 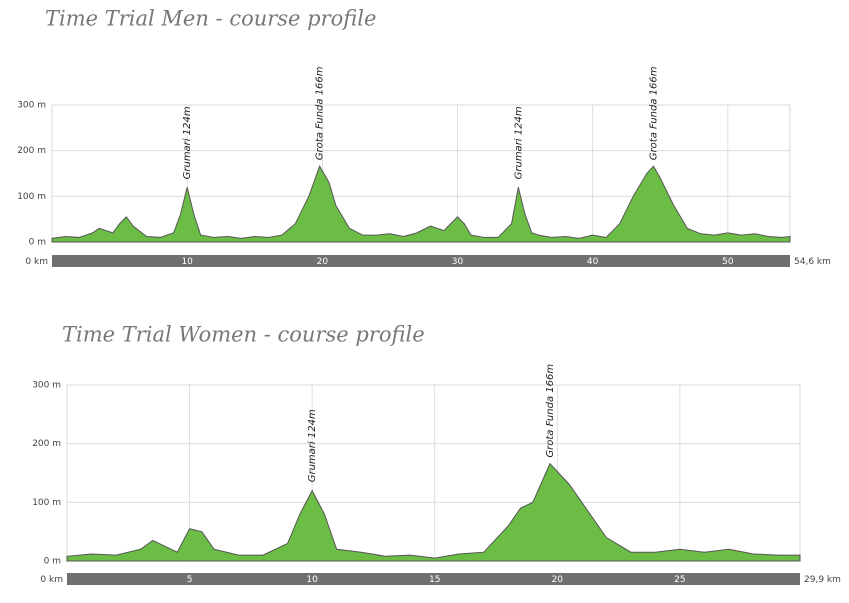 What do you see at coordinates (593, 262) in the screenshot?
I see `x-tick-label: 40` at bounding box center [593, 262].